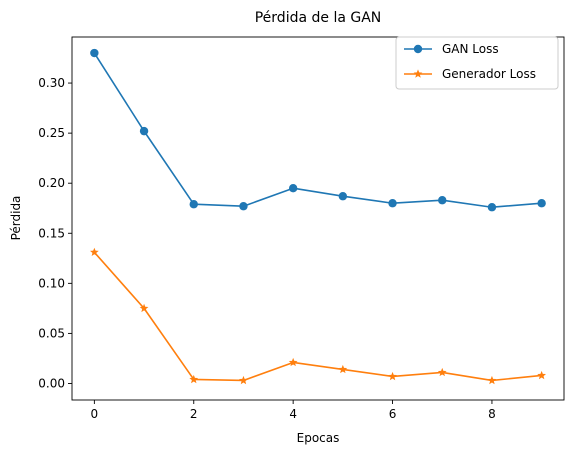 The height and width of the screenshot is (455, 576). I want to click on x-axis-label: Epocas, so click(318, 438).